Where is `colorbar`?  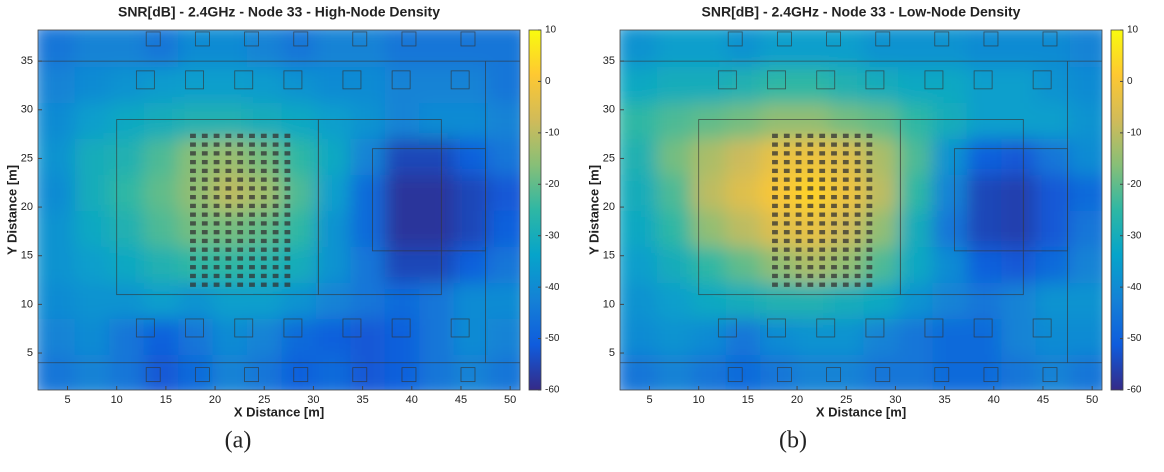
colorbar is located at coordinates (1117, 210).